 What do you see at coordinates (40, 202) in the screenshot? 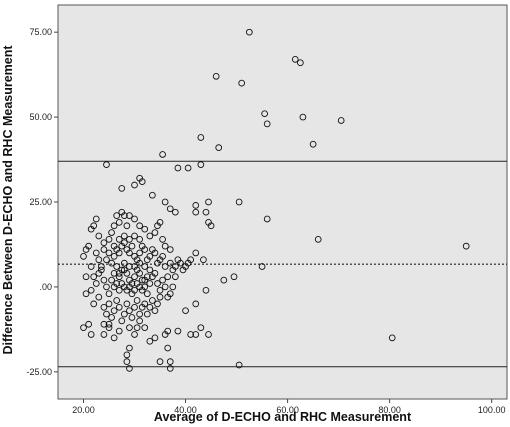
I see `y-tick-label: 25.00` at bounding box center [40, 202].